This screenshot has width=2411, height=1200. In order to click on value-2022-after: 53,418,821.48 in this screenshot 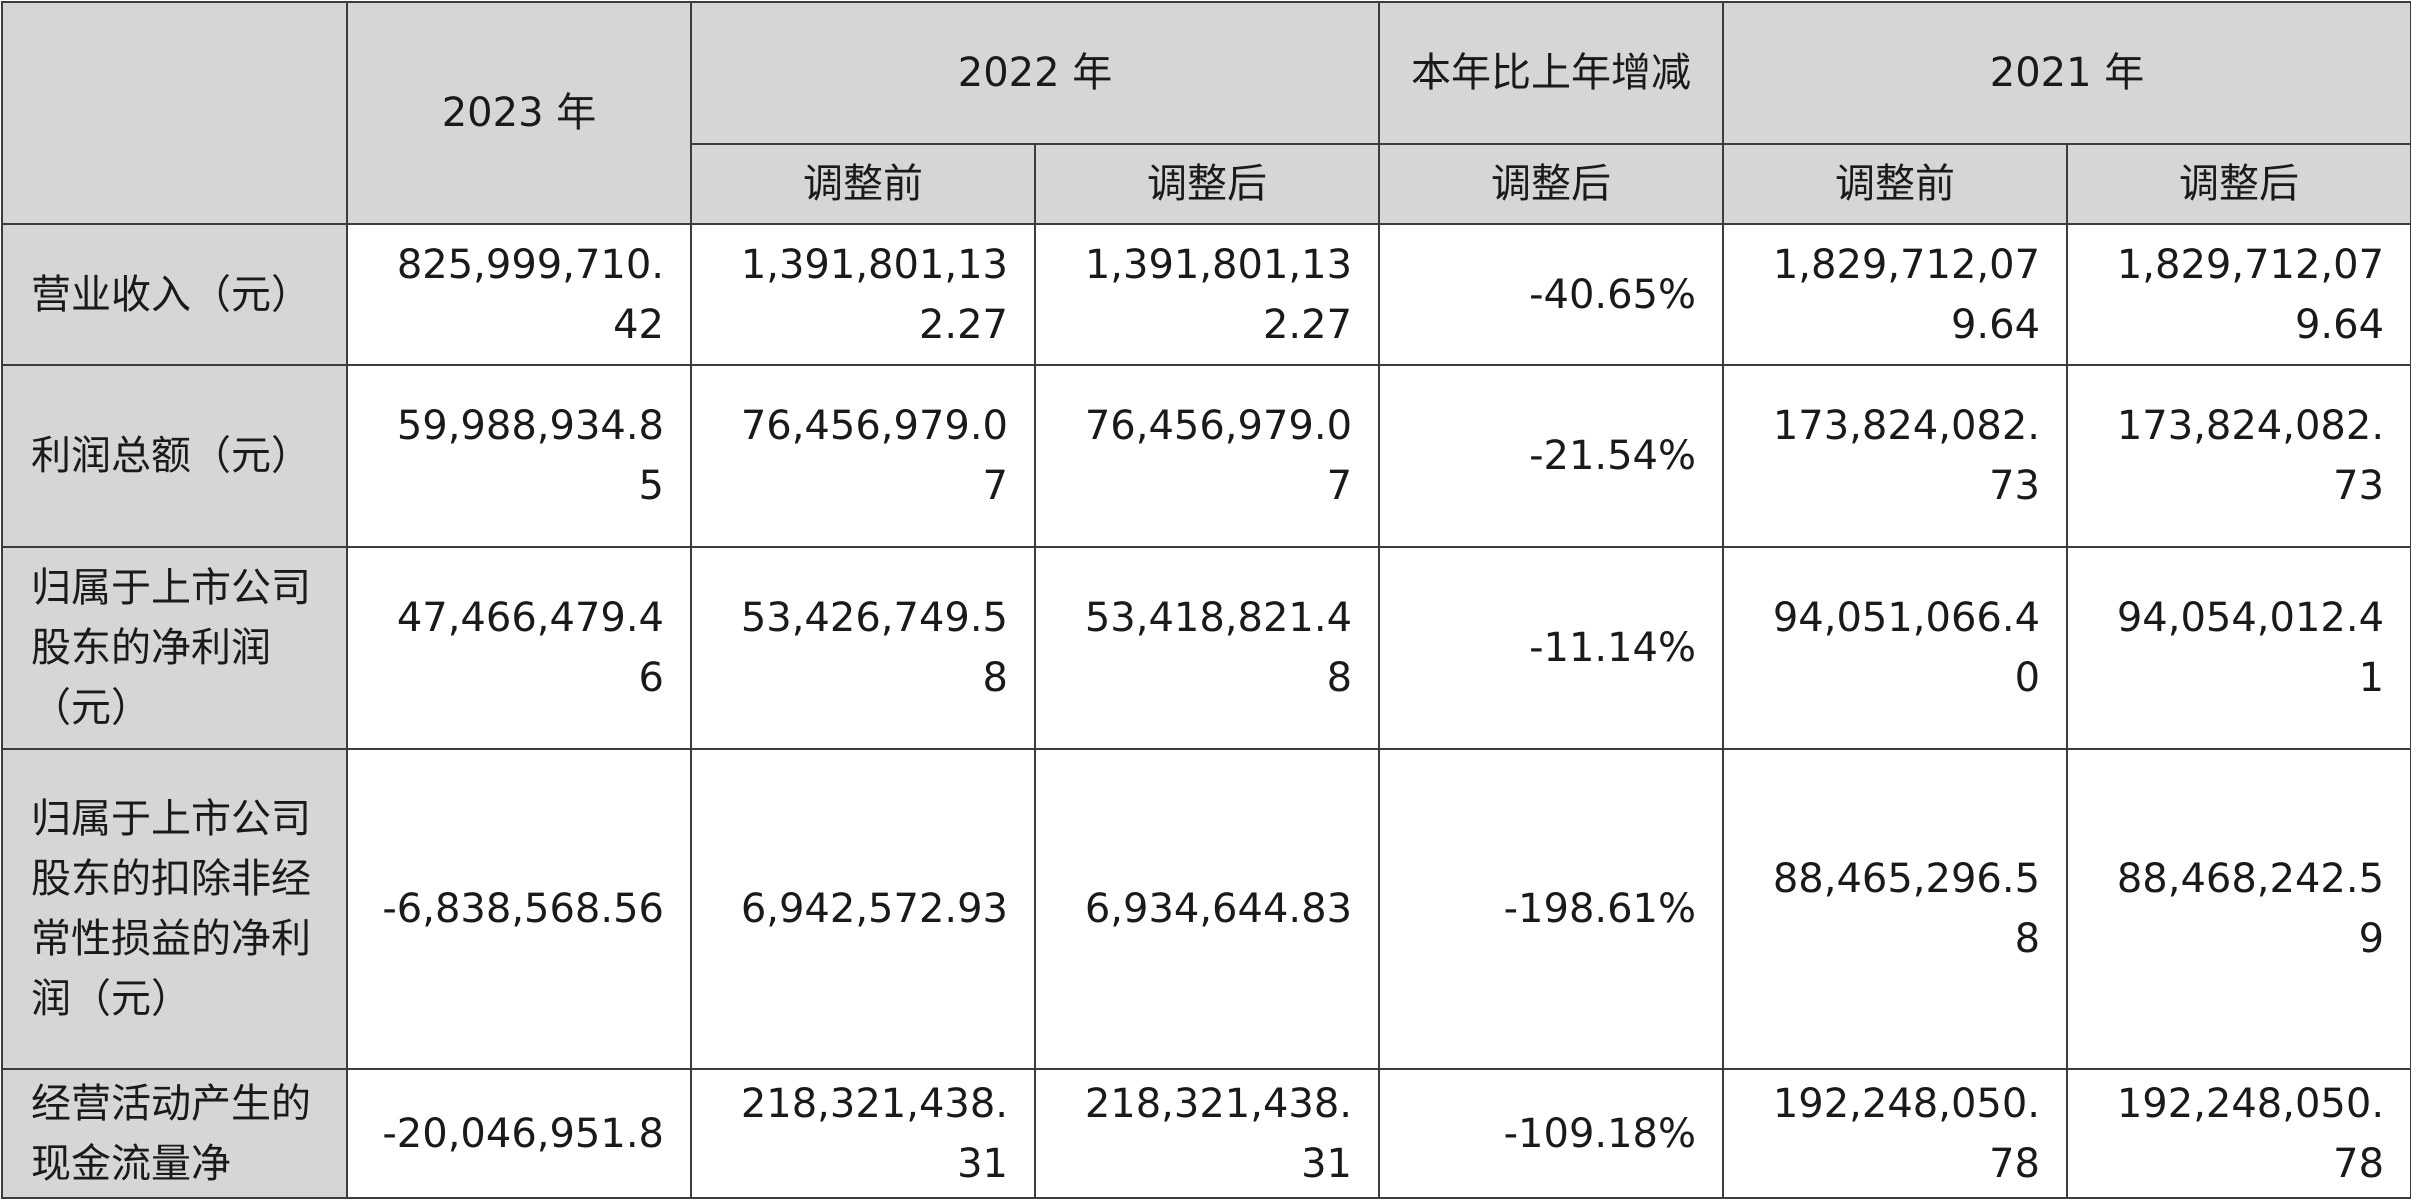, I will do `click(1207, 648)`.